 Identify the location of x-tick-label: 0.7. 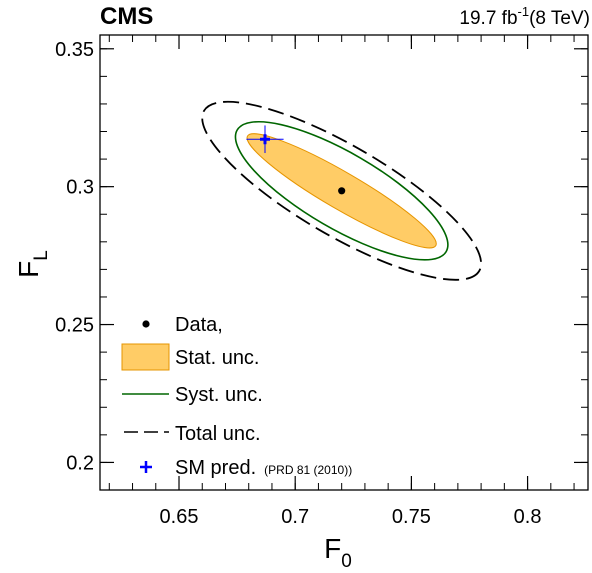
(295, 517).